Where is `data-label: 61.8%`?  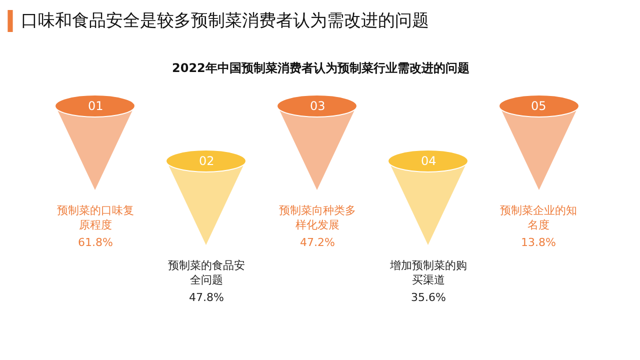 data-label: 61.8% is located at coordinates (95, 242).